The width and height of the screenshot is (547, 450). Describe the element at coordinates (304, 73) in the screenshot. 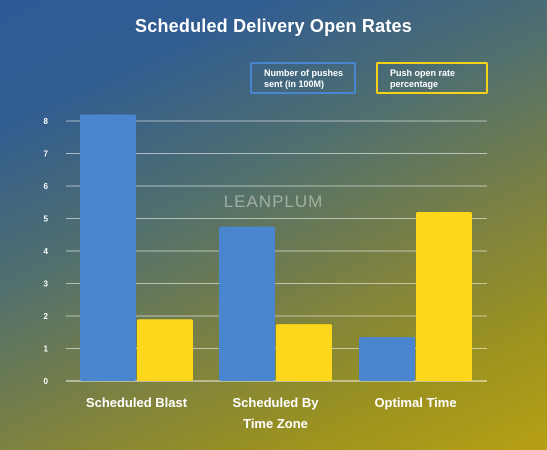

I see `legend-label-line1: Number of pushes` at that location.